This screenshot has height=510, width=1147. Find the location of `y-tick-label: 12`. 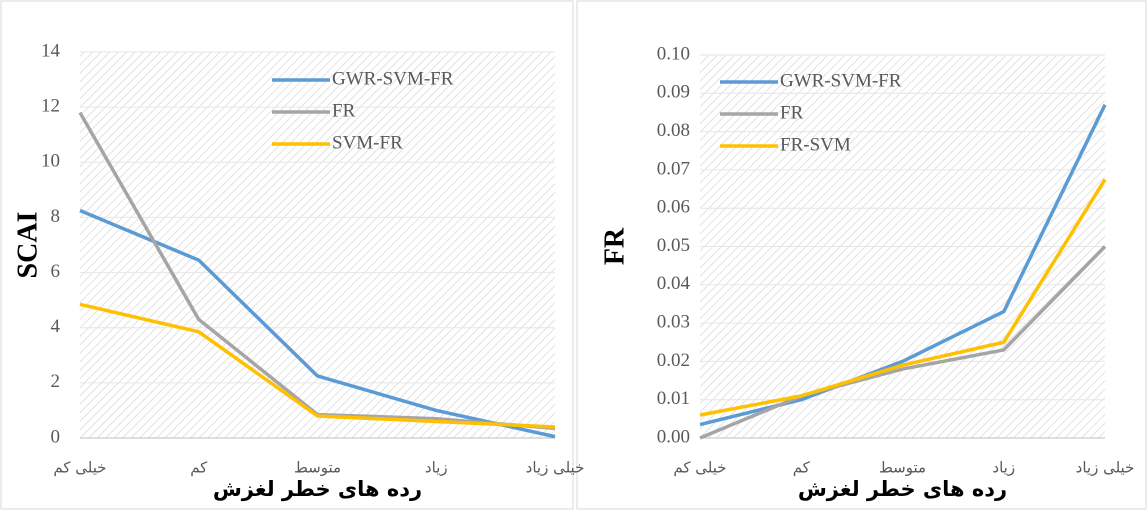

y-tick-label: 12 is located at coordinates (50, 106).